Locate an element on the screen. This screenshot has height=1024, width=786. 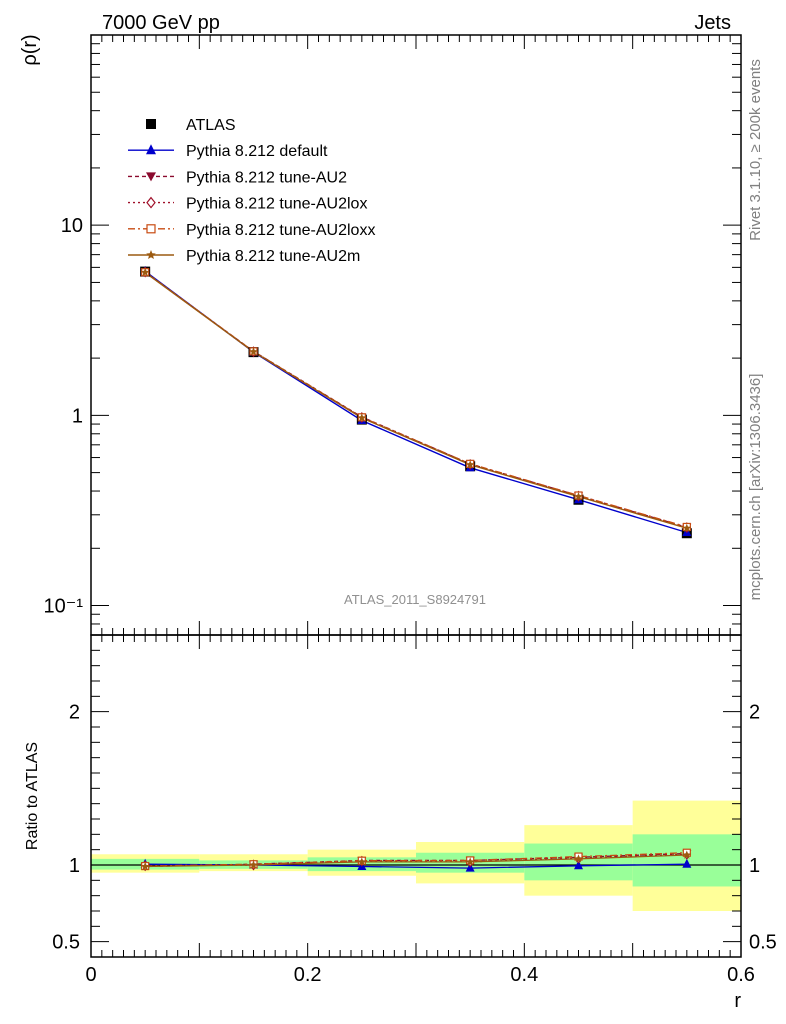
ratio-bands is located at coordinates (416, 855).